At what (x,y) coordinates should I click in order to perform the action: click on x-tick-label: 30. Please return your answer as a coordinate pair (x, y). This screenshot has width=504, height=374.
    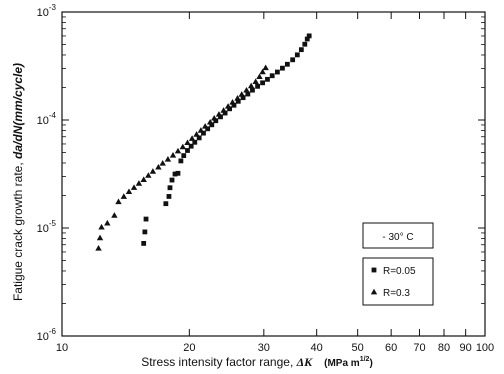
    Looking at the image, I should click on (264, 348).